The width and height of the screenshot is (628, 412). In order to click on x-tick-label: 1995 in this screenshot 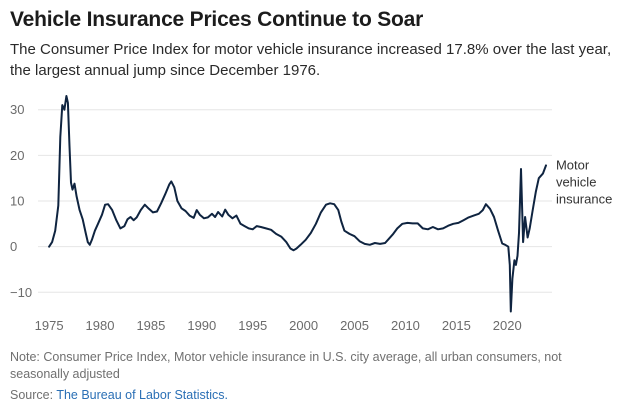, I will do `click(252, 325)`.